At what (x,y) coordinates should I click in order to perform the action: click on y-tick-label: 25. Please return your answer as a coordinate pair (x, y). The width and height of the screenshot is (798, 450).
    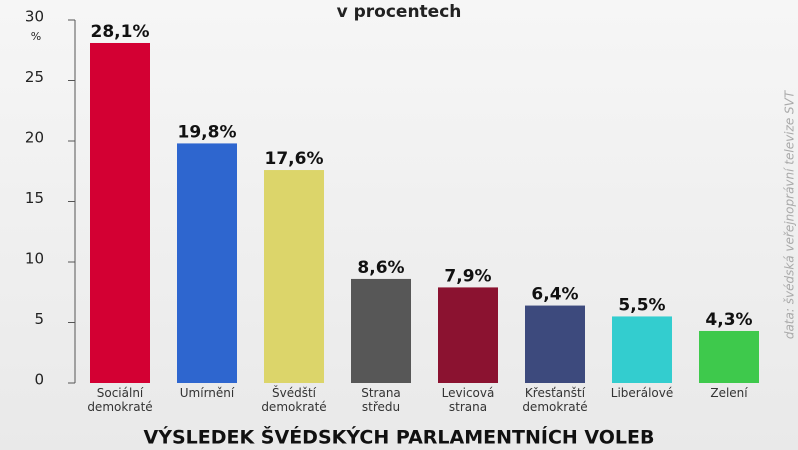
    Looking at the image, I should click on (34, 77).